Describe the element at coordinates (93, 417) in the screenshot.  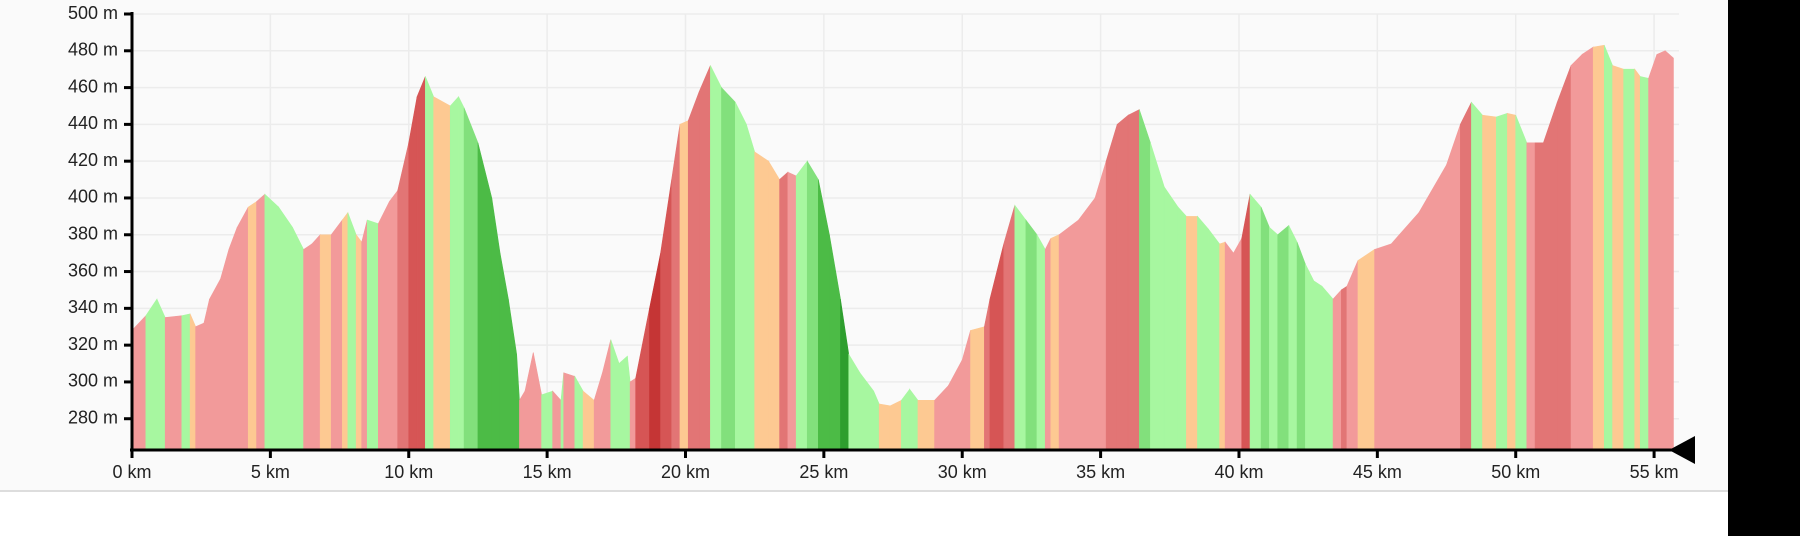
I see `y-tick-label: 280 m` at that location.